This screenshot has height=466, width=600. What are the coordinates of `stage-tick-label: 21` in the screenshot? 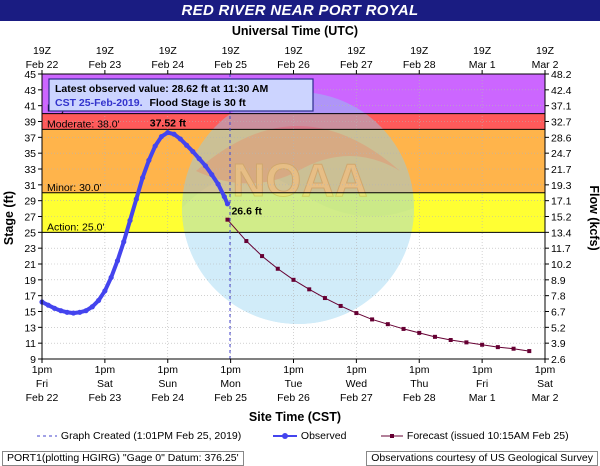 It's located at (30, 265).